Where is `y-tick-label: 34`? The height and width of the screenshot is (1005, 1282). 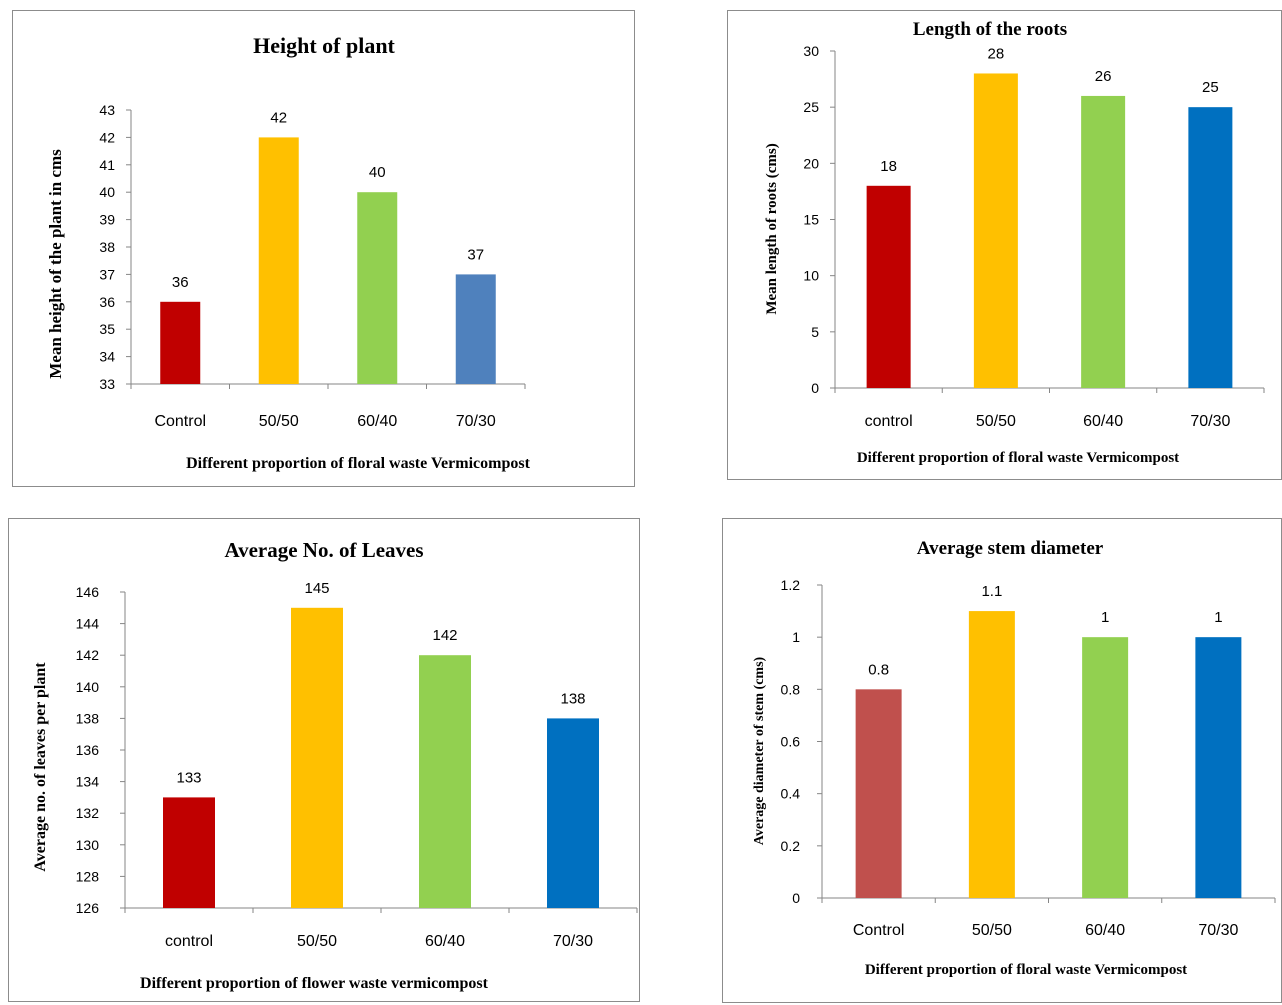 y-tick-label: 34 is located at coordinates (107, 357).